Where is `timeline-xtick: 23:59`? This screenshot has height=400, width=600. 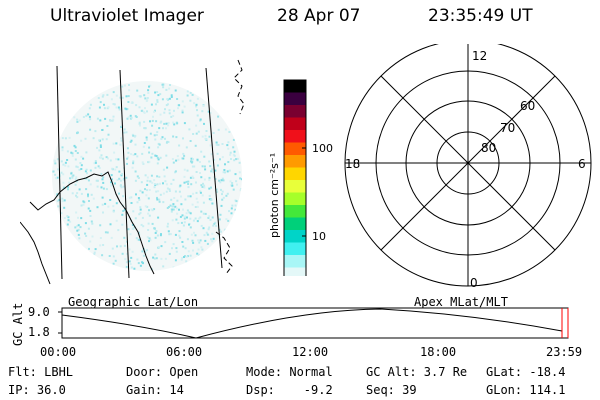 timeline-xtick: 23:59 is located at coordinates (564, 352).